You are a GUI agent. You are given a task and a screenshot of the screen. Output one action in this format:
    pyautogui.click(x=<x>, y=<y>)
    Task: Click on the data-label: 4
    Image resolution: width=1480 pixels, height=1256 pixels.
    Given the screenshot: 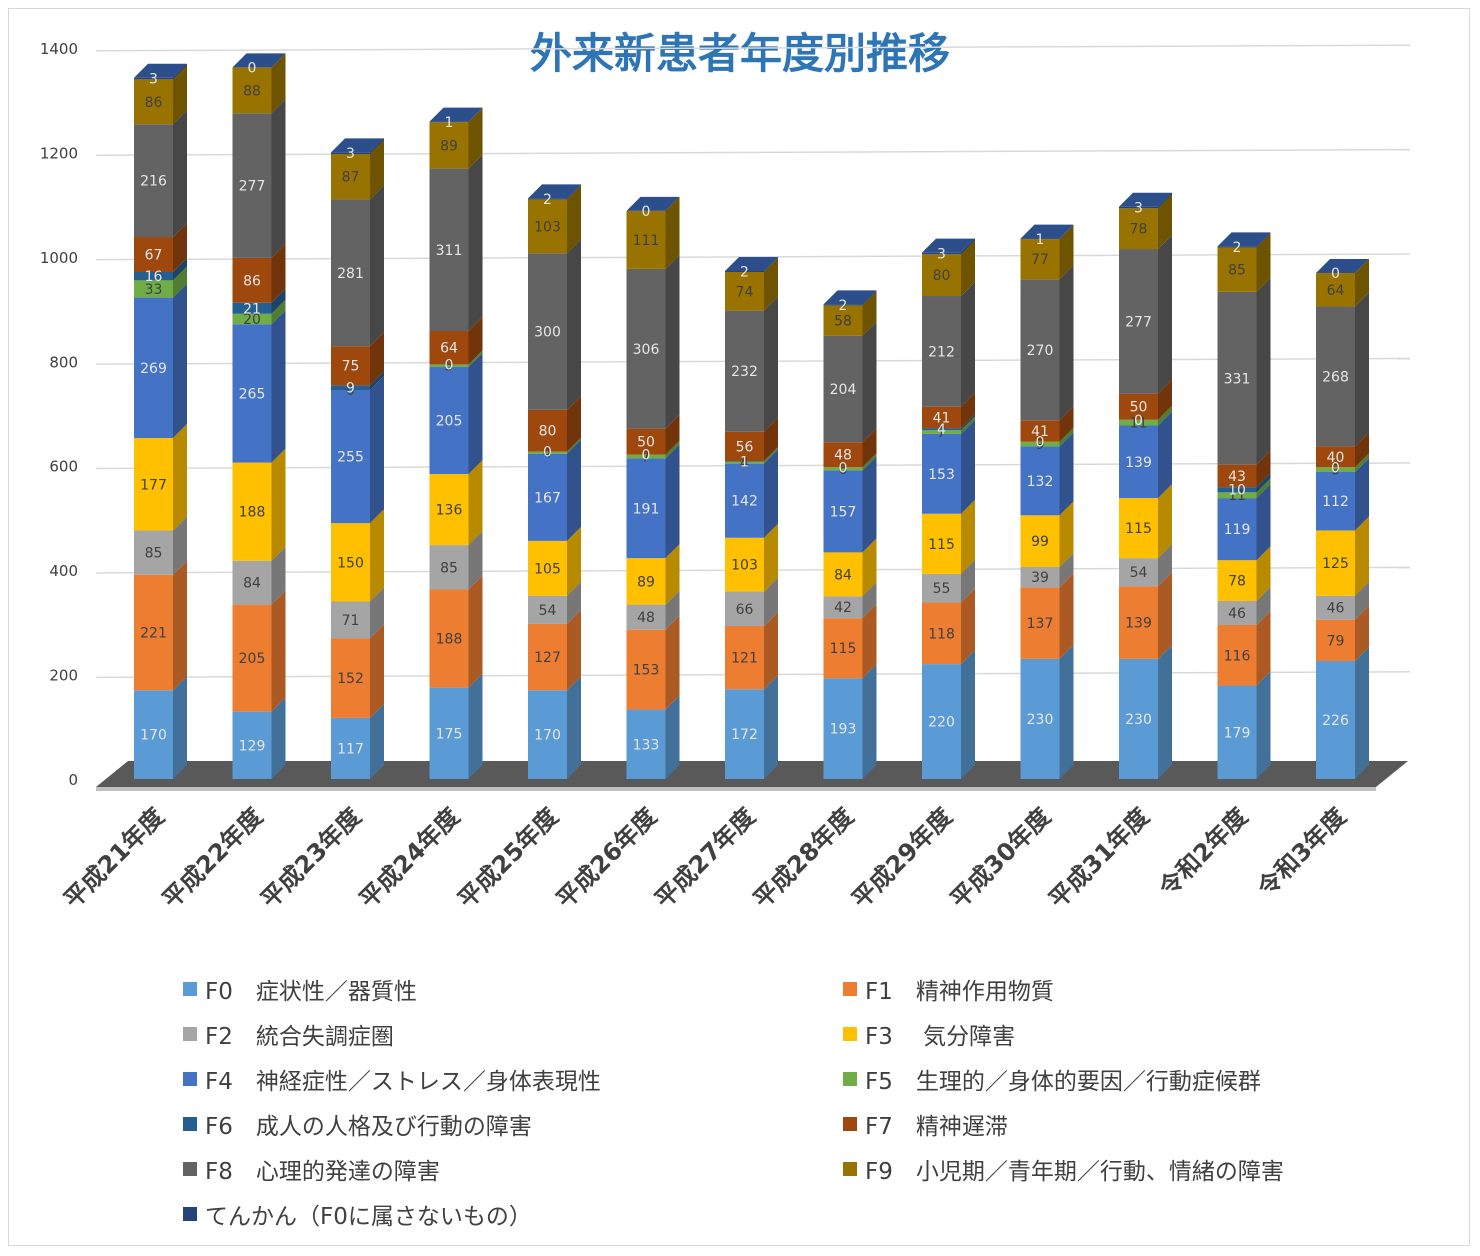 What is the action you would take?
    pyautogui.click(x=941, y=430)
    